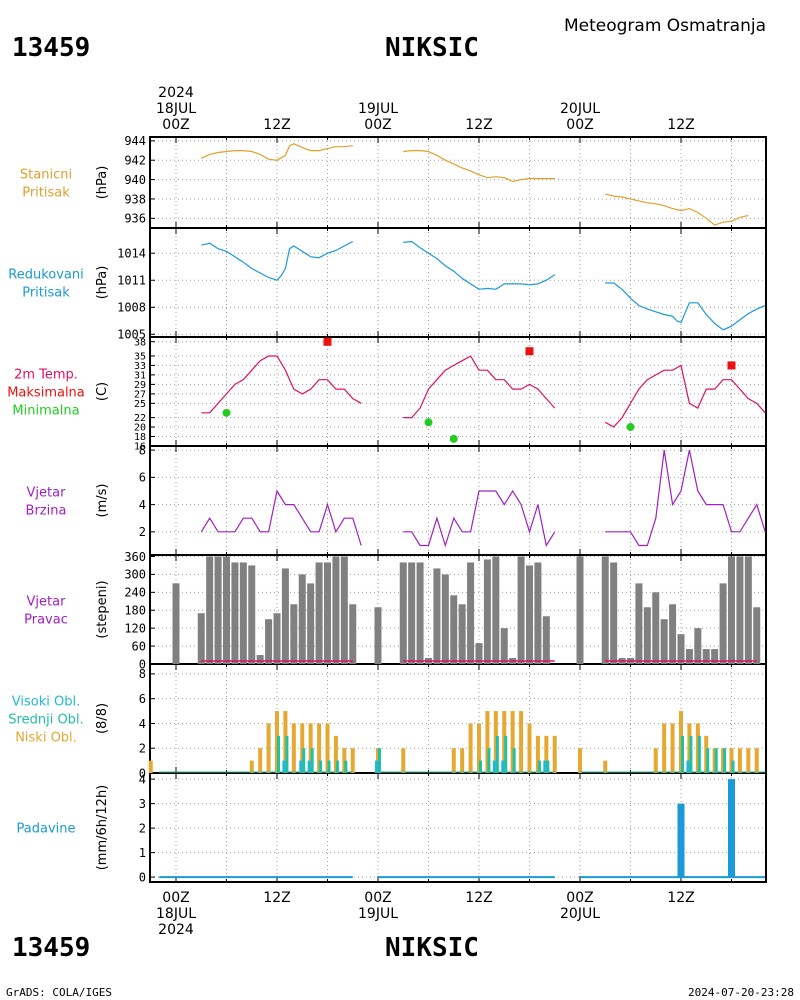 The width and height of the screenshot is (800, 1000). What do you see at coordinates (681, 840) in the screenshot?
I see `precip-bar` at bounding box center [681, 840].